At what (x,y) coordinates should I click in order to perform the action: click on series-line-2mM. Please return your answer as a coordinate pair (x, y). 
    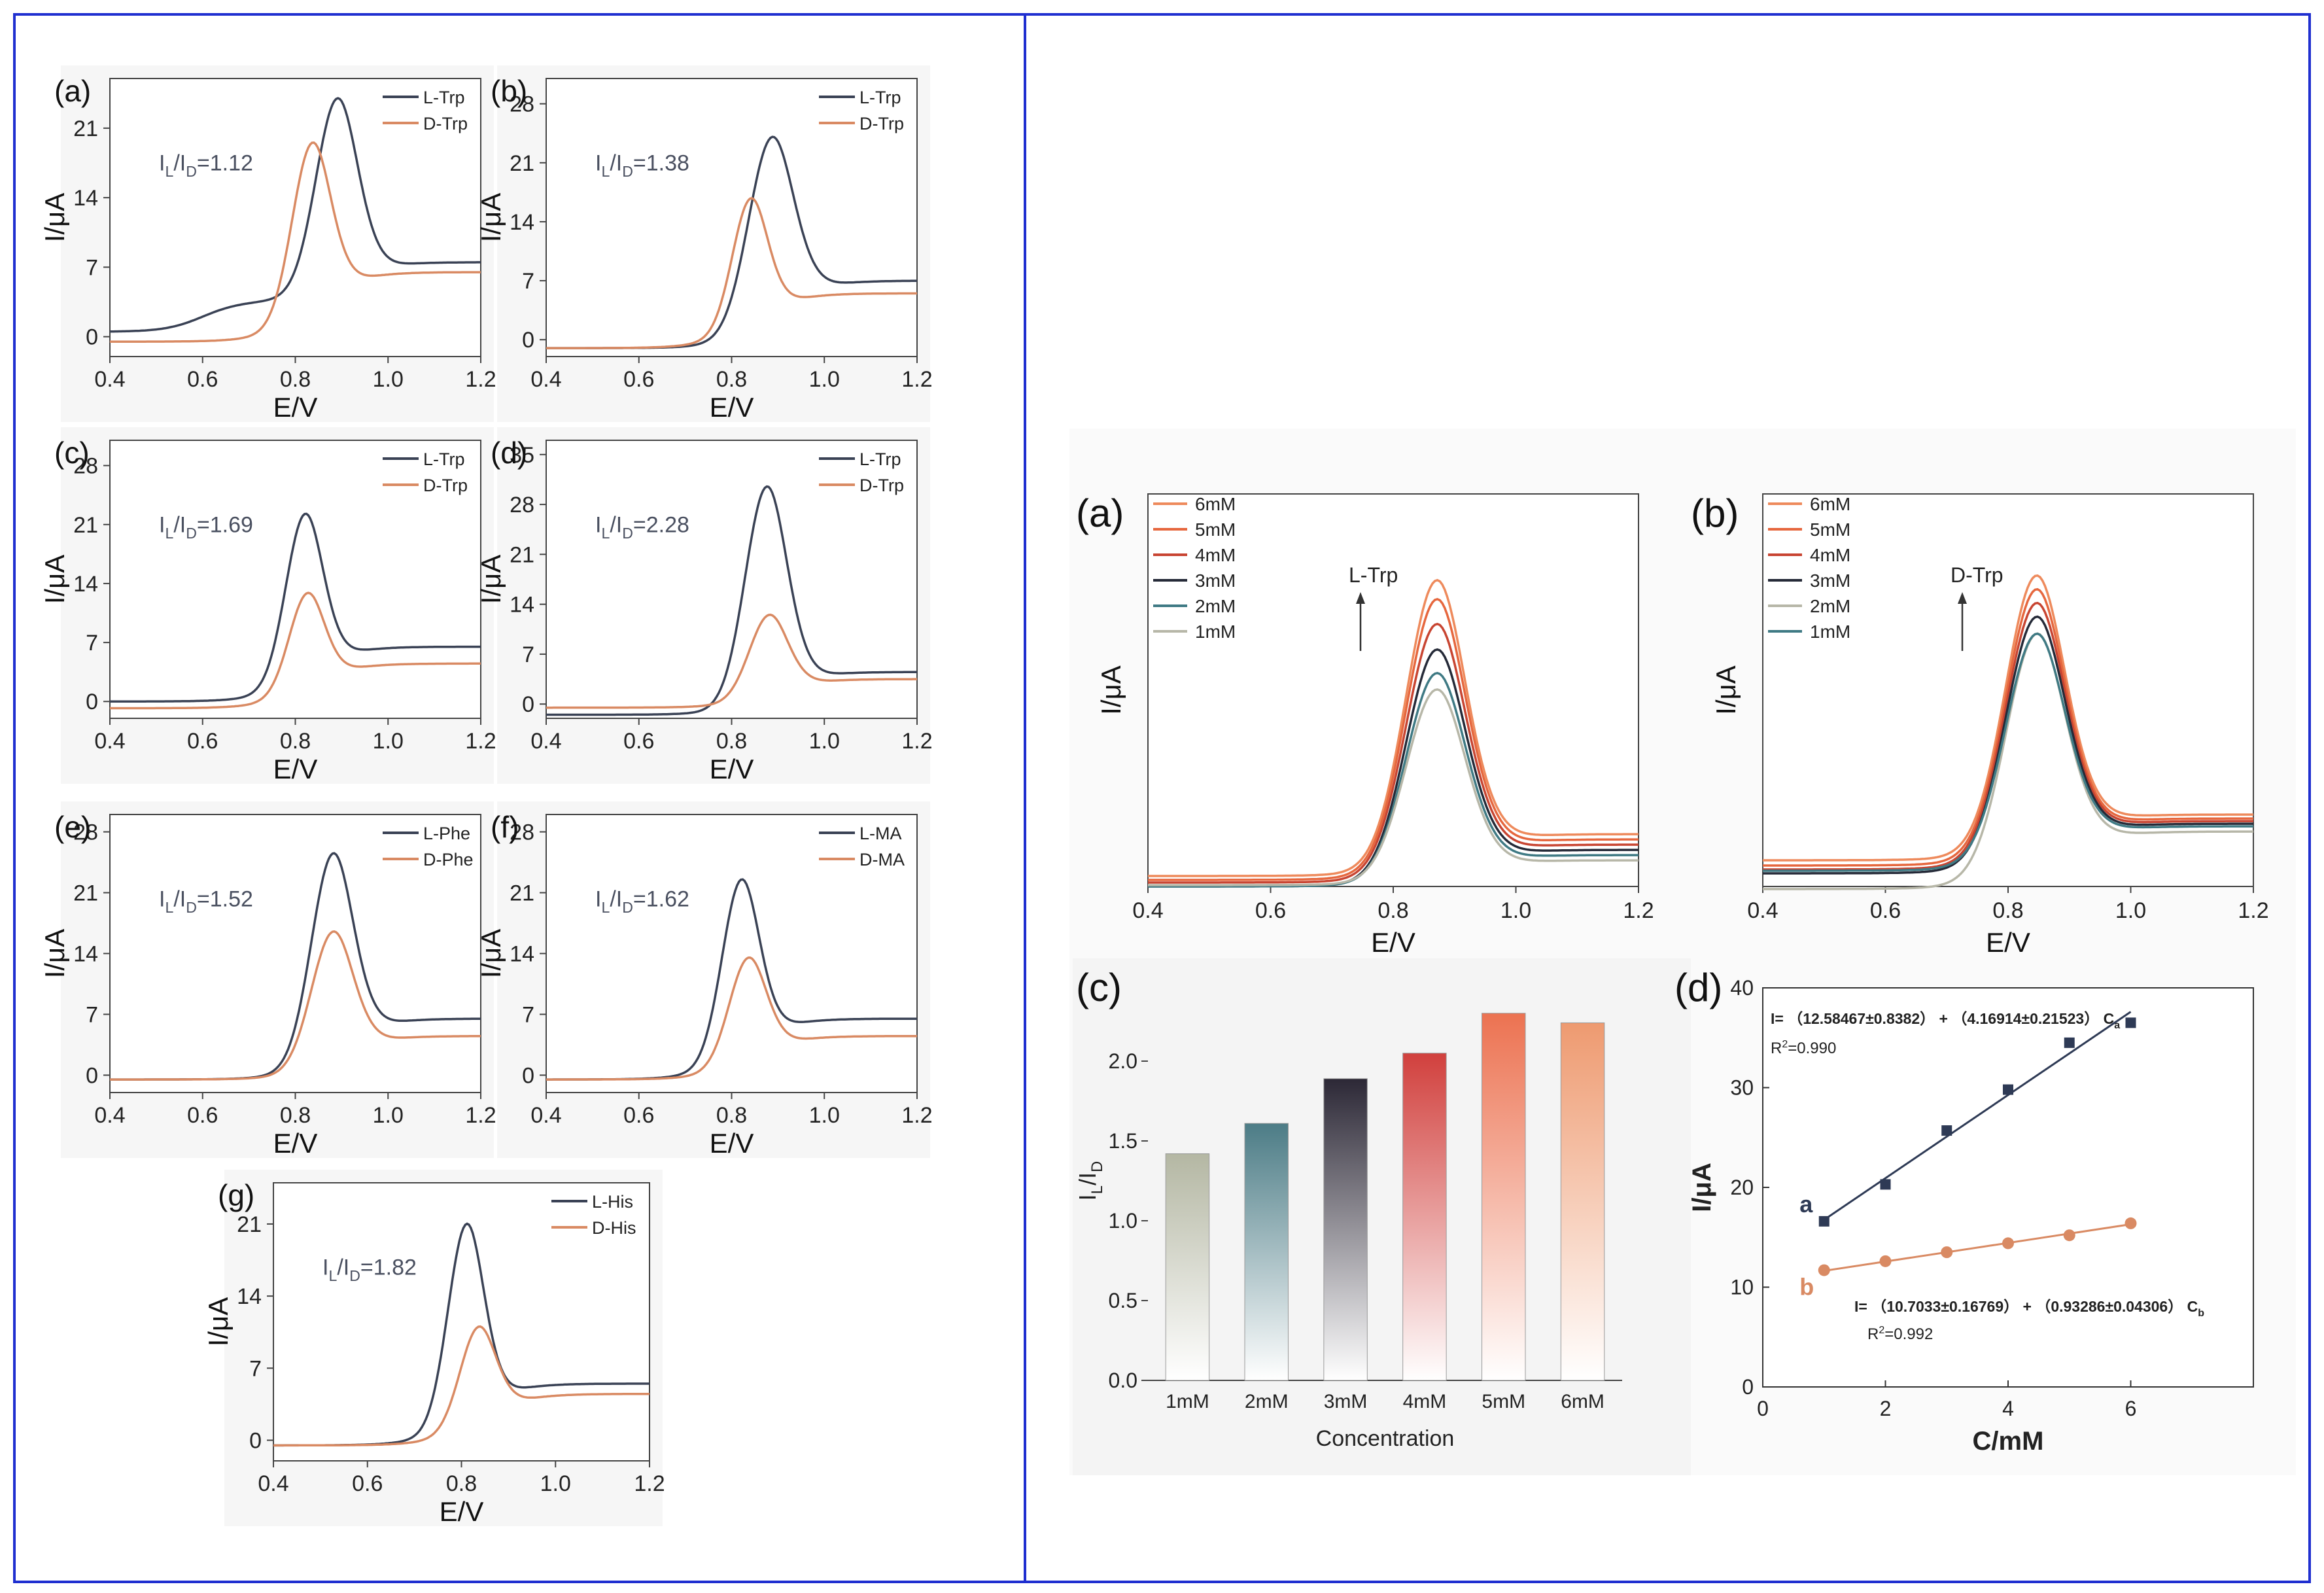
    Looking at the image, I should click on (2008, 761).